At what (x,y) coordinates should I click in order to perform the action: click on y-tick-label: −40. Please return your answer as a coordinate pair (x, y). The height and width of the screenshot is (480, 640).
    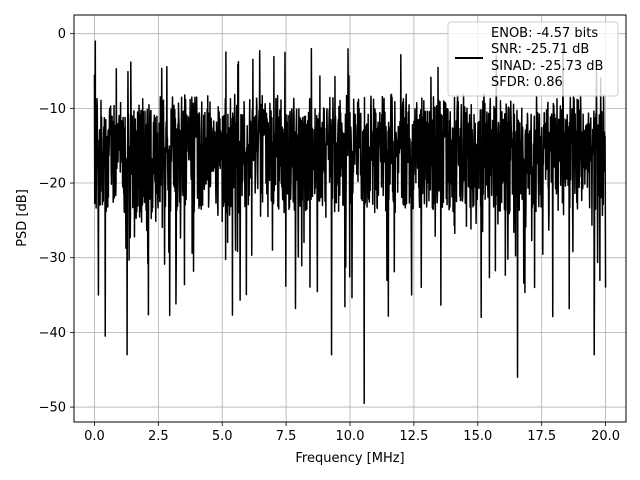
    Looking at the image, I should click on (52, 333).